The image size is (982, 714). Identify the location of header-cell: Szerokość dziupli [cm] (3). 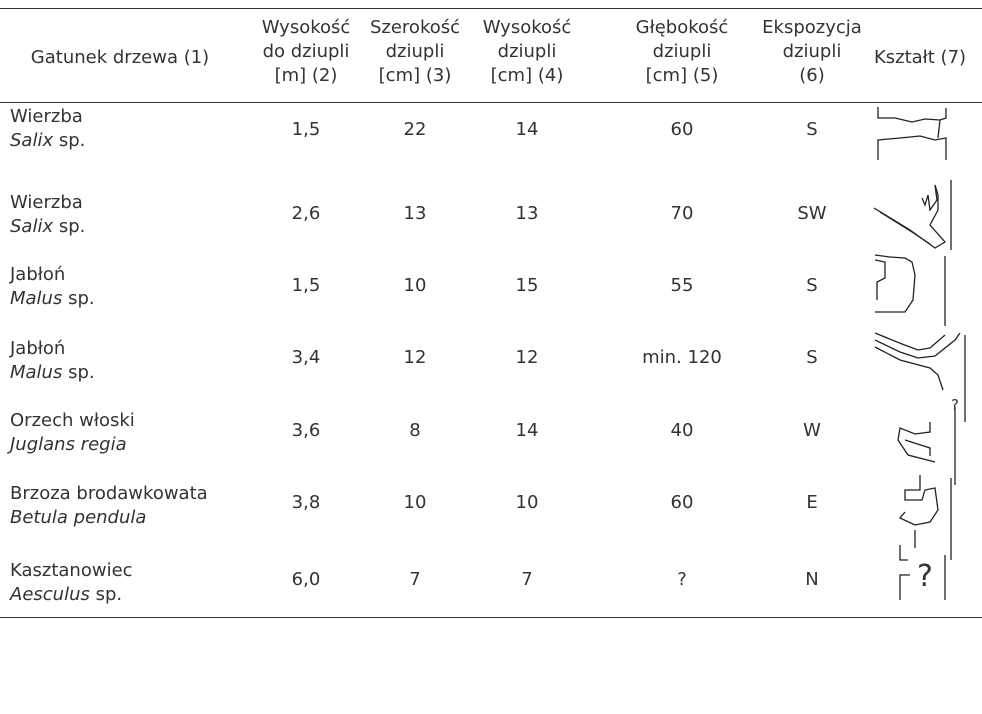
(415, 52).